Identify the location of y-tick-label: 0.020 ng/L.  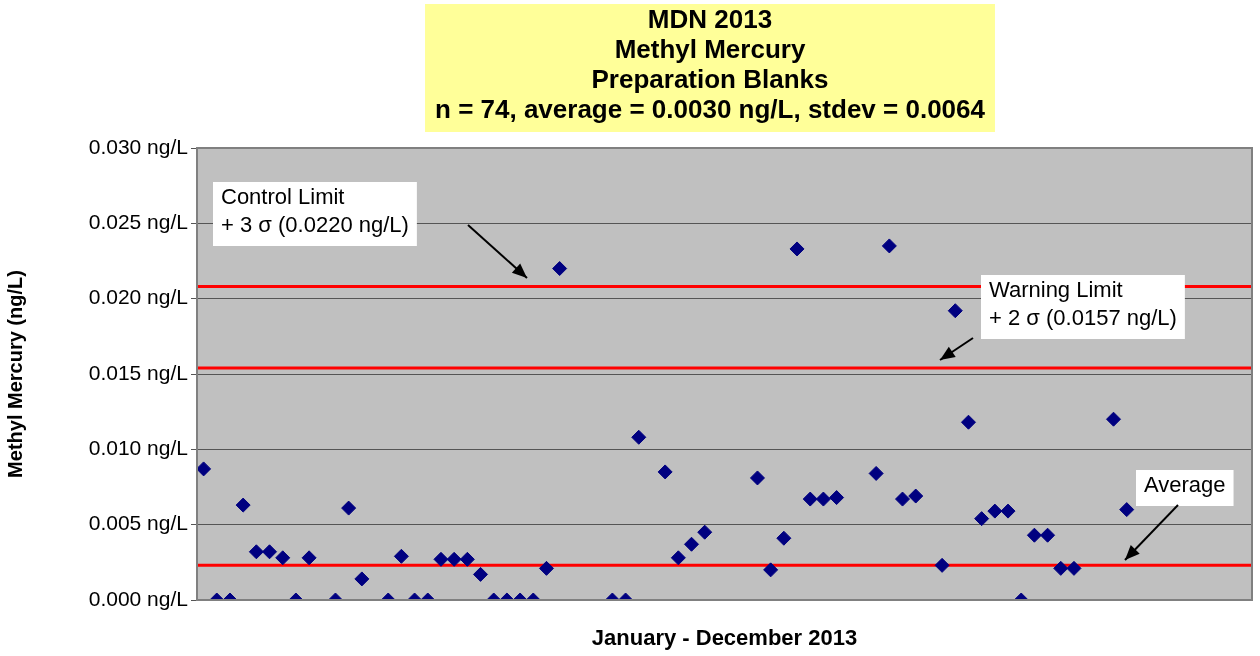
(138, 297).